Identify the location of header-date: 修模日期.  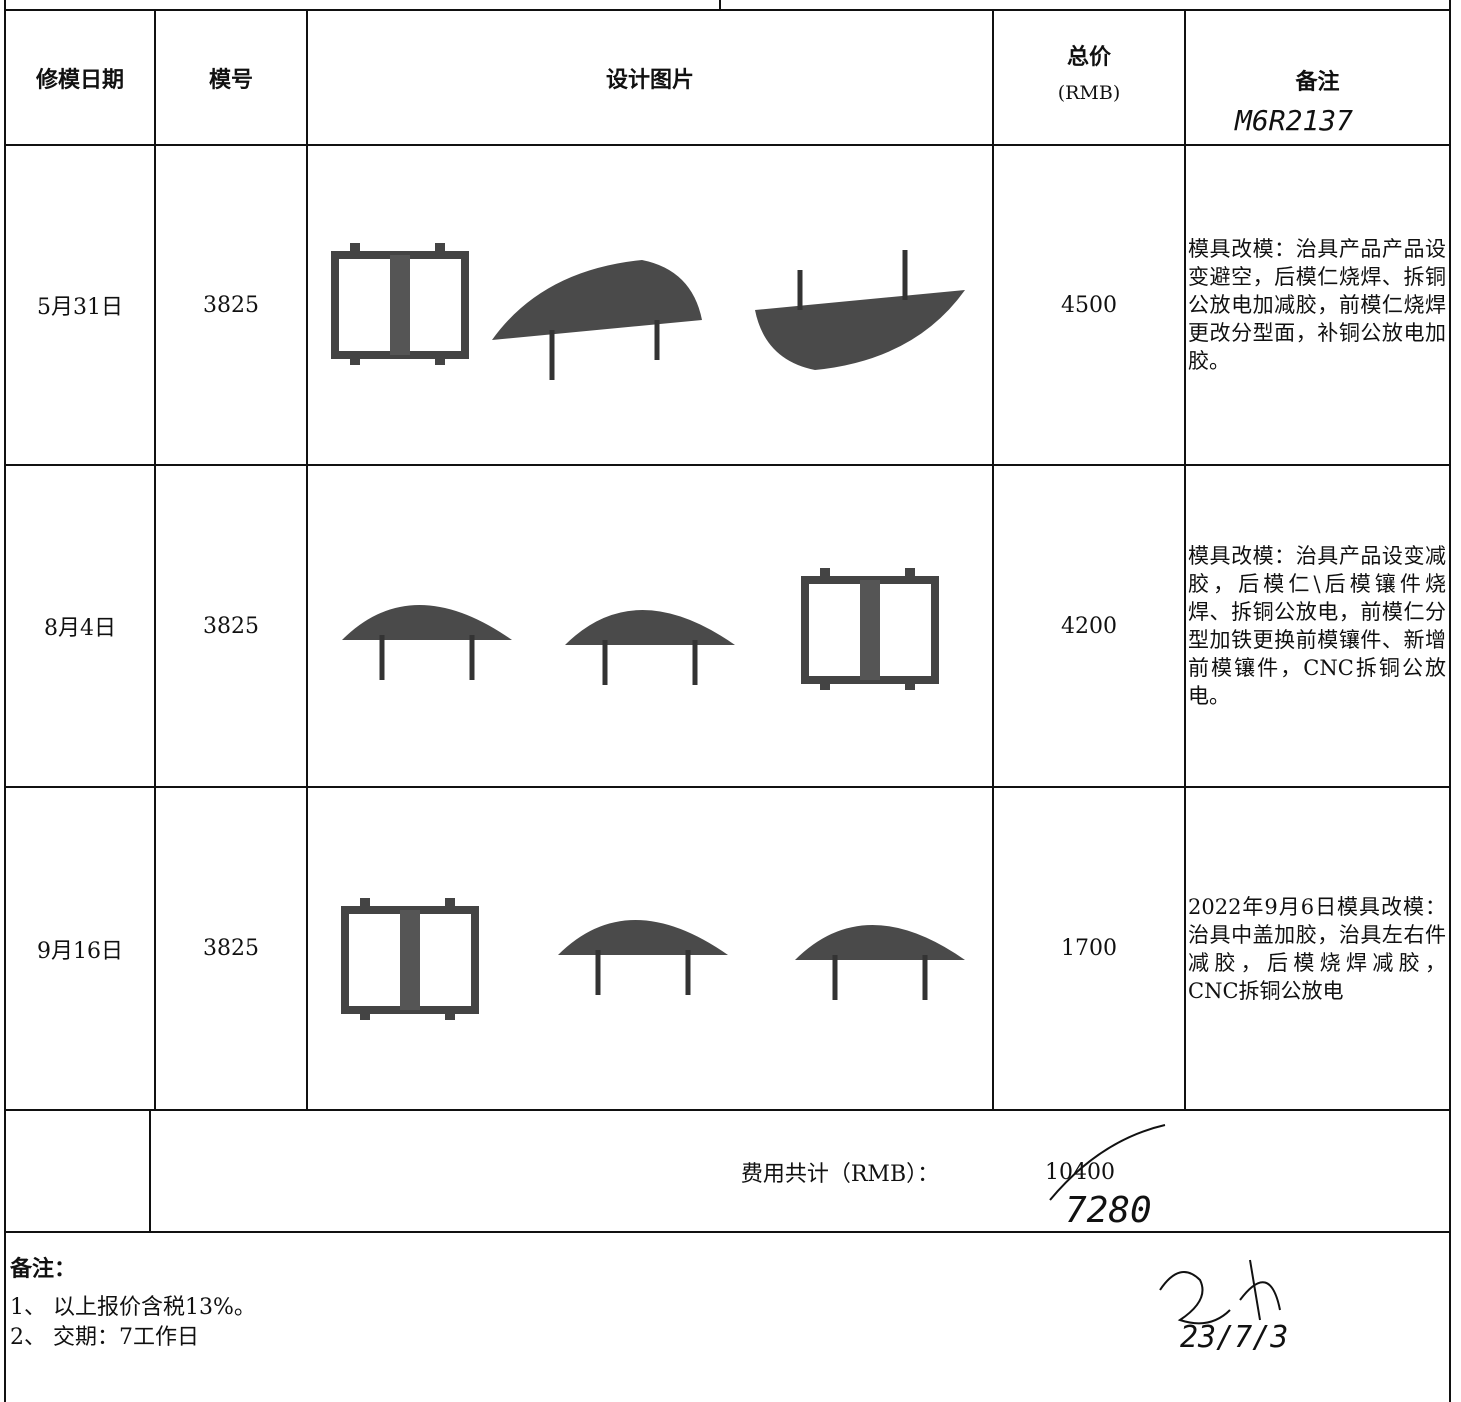
(79, 79).